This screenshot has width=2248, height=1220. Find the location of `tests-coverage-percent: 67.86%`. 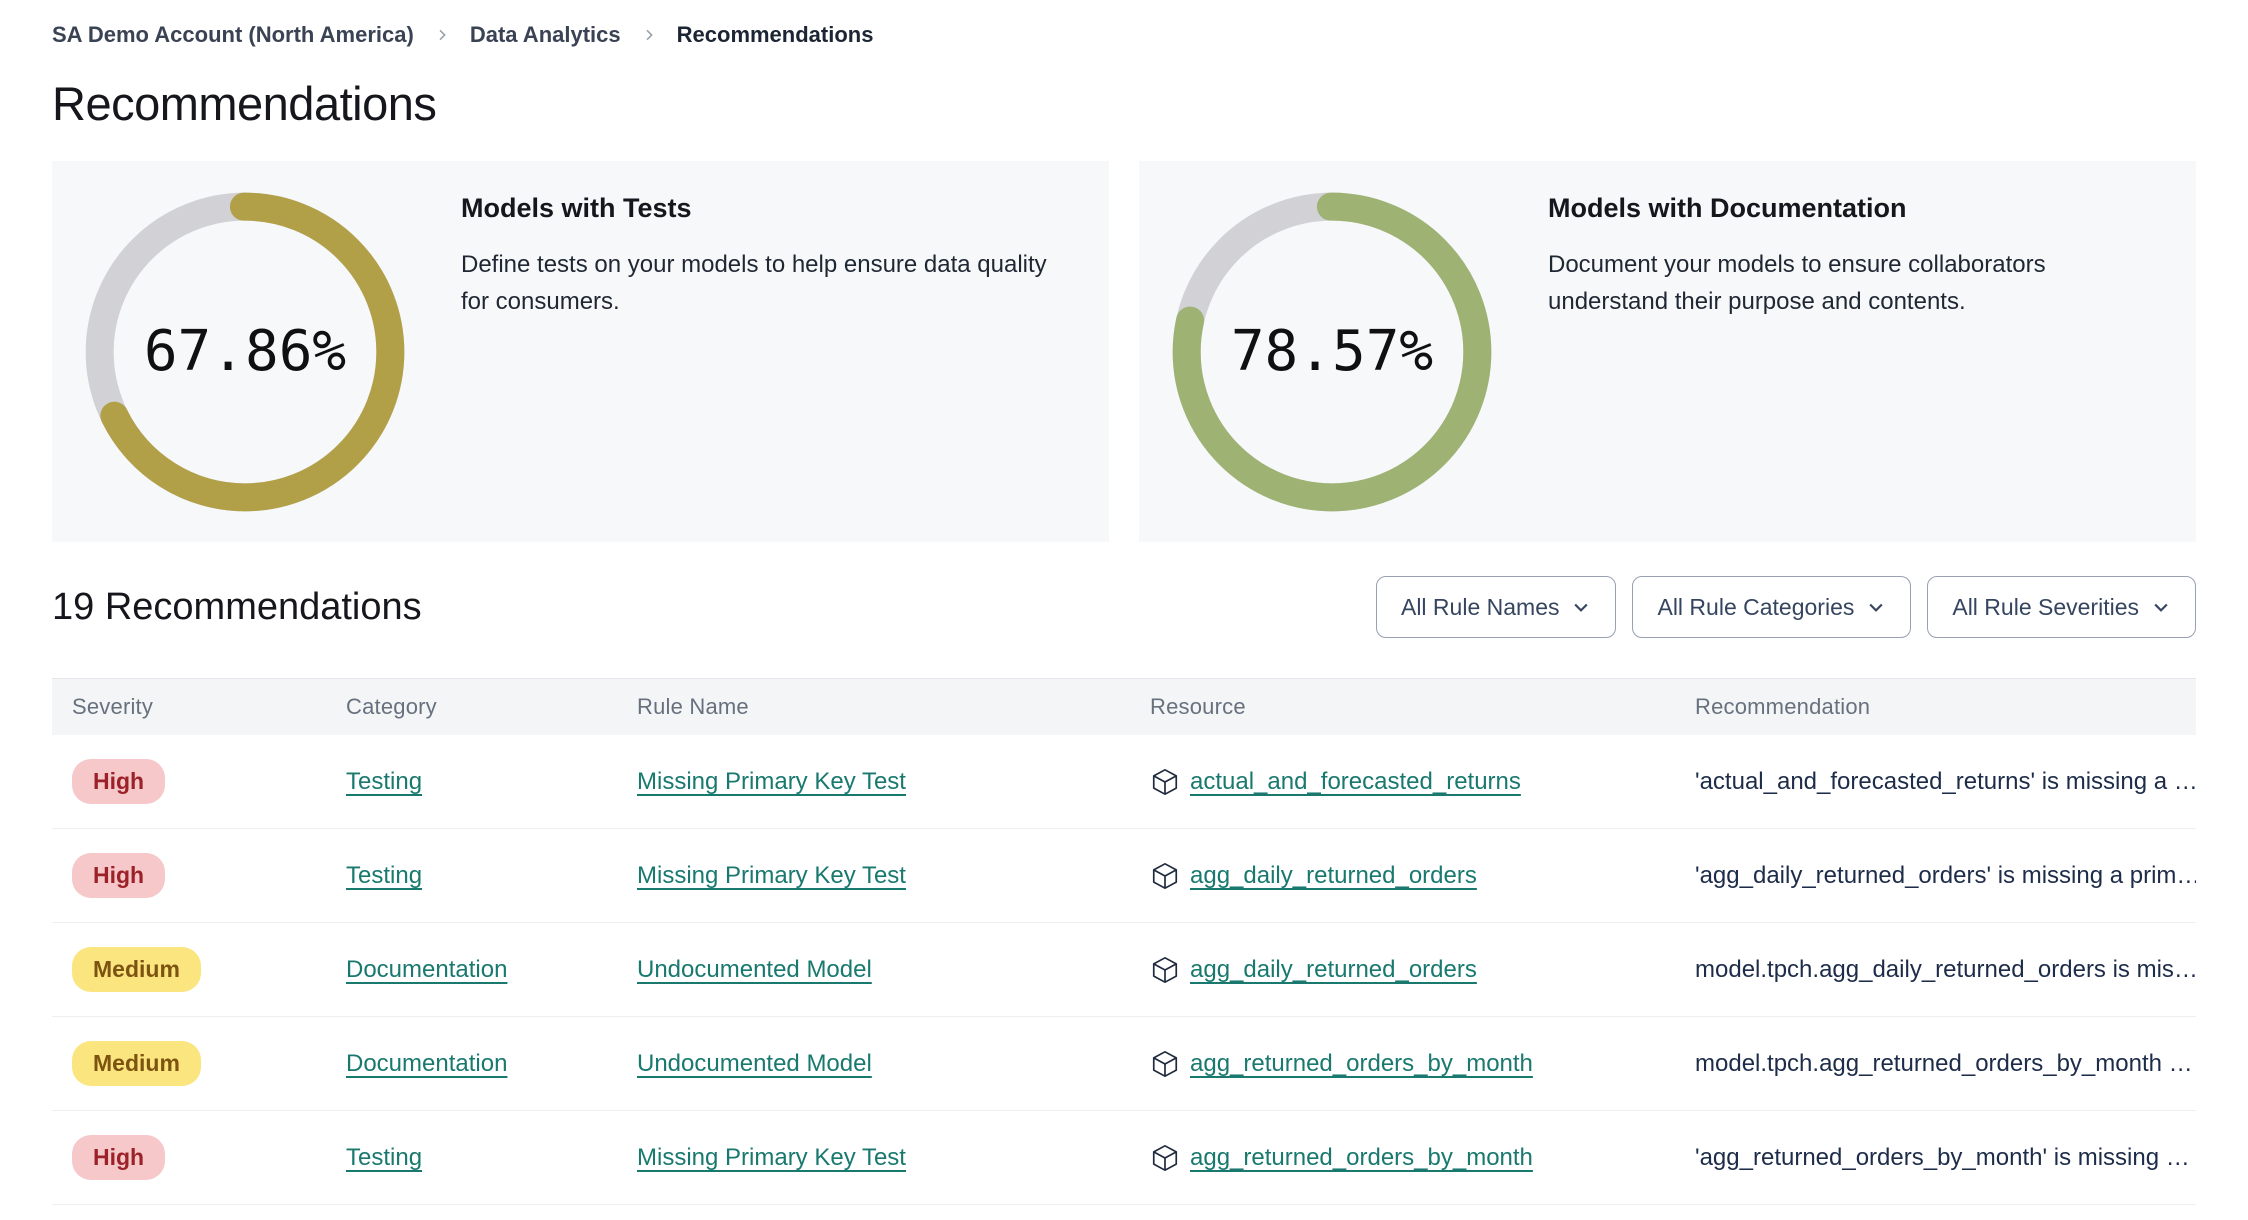

tests-coverage-percent: 67.86% is located at coordinates (245, 351).